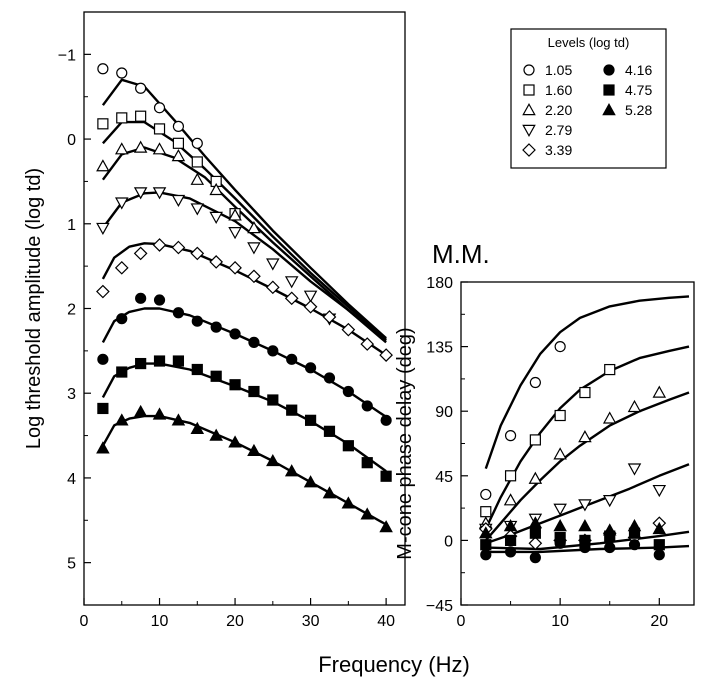 This screenshot has width=707, height=679. What do you see at coordinates (71, 140) in the screenshot?
I see `amplitude-y-tick-label: 0` at bounding box center [71, 140].